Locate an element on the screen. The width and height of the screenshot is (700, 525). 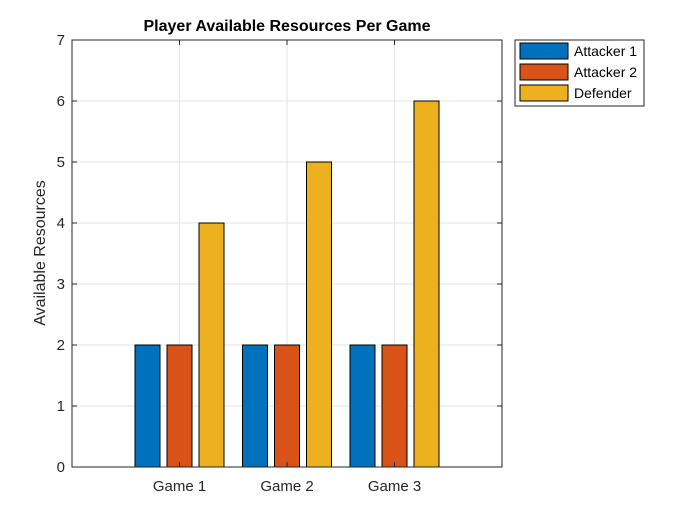
y-tick-label: 0 is located at coordinates (61, 467).